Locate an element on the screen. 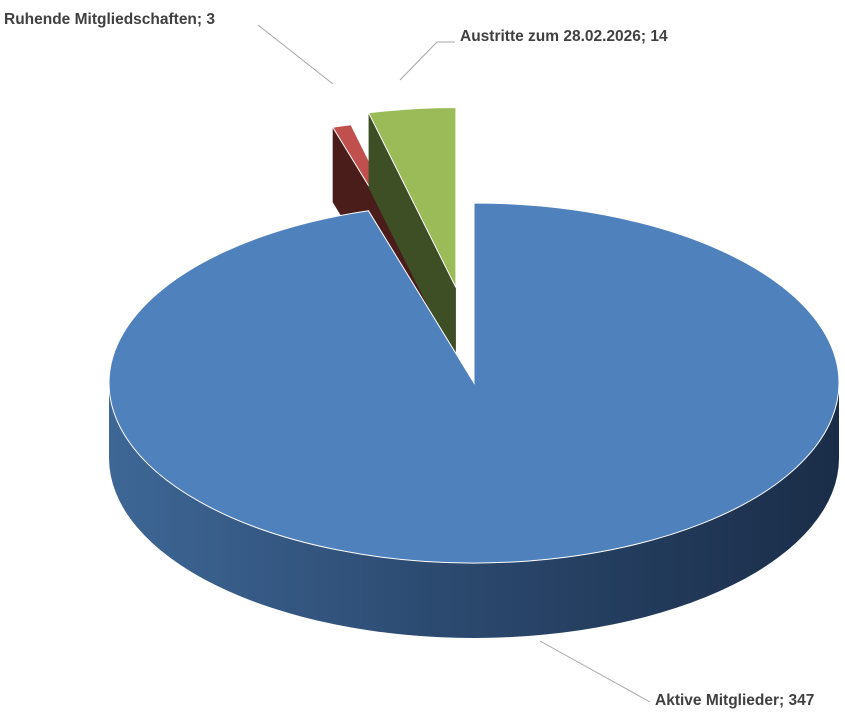 Image resolution: width=845 pixels, height=713 pixels. leader-ruhende is located at coordinates (295, 54).